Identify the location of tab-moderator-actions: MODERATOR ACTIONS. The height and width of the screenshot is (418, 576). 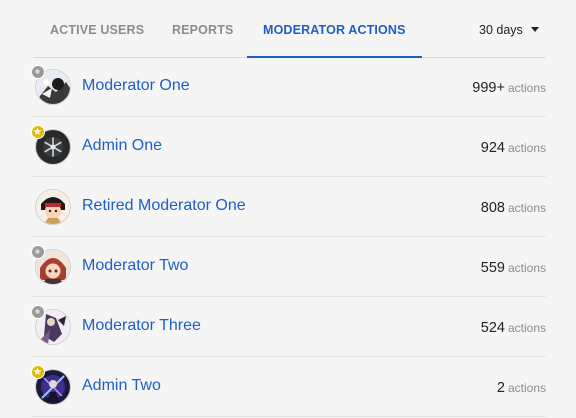
(334, 29).